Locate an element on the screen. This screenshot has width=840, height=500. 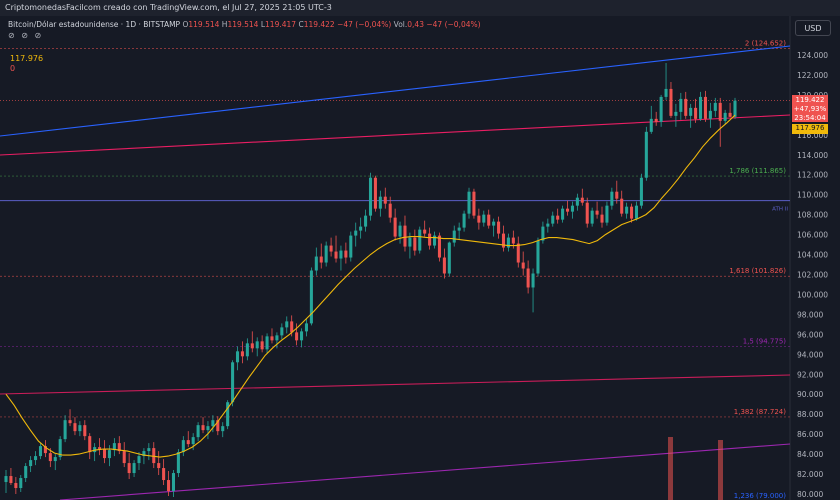
y-tick-label: 108.000 is located at coordinates (812, 215).